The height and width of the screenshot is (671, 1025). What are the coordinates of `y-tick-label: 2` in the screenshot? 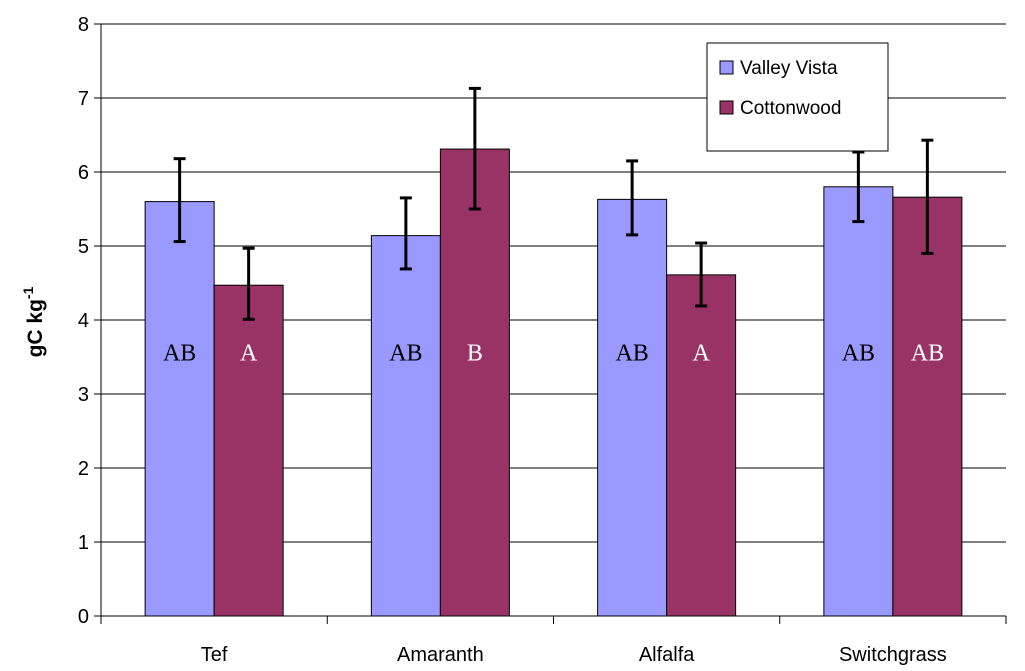 It's located at (83, 469).